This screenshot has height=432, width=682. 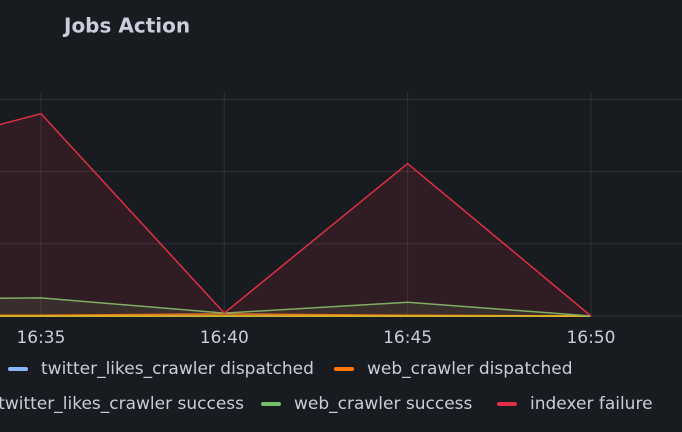 I want to click on legend-label: indexer failure, so click(x=591, y=404).